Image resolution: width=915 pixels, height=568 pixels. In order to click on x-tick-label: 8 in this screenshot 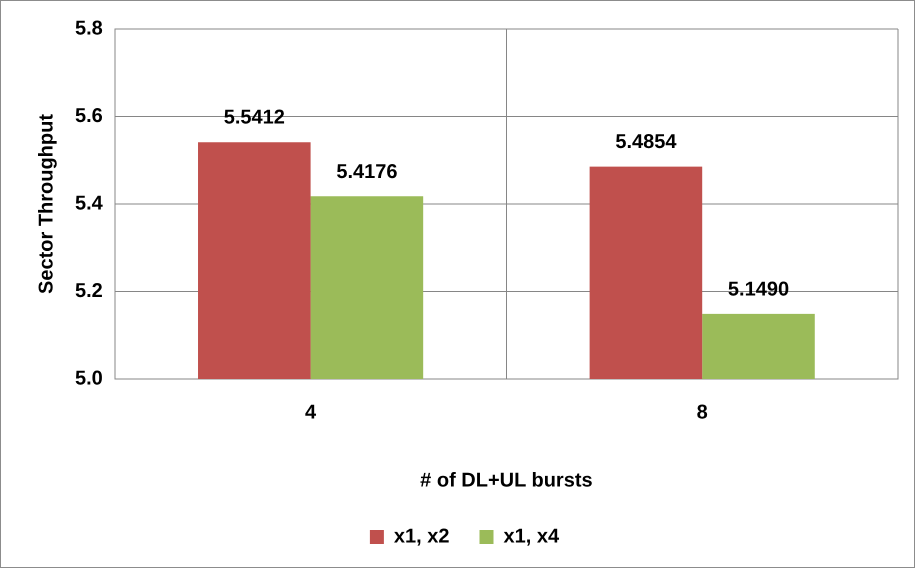, I will do `click(702, 413)`.